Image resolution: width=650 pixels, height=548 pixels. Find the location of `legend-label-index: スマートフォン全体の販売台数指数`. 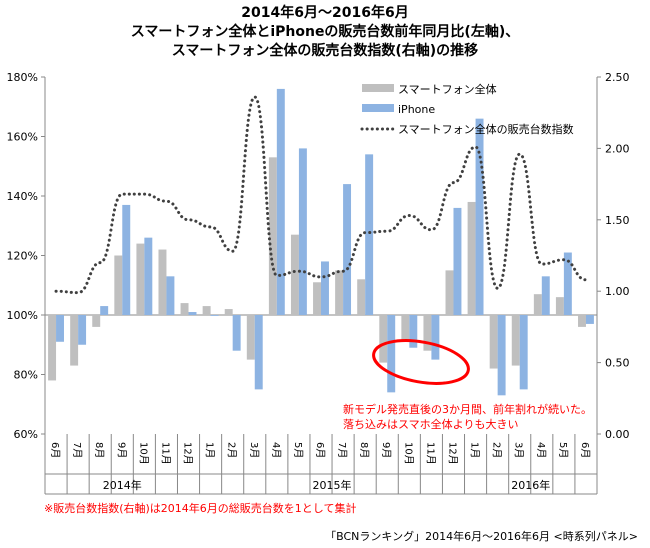

legend-label-index: スマートフォン全体の販売台数指数 is located at coordinates (486, 129).